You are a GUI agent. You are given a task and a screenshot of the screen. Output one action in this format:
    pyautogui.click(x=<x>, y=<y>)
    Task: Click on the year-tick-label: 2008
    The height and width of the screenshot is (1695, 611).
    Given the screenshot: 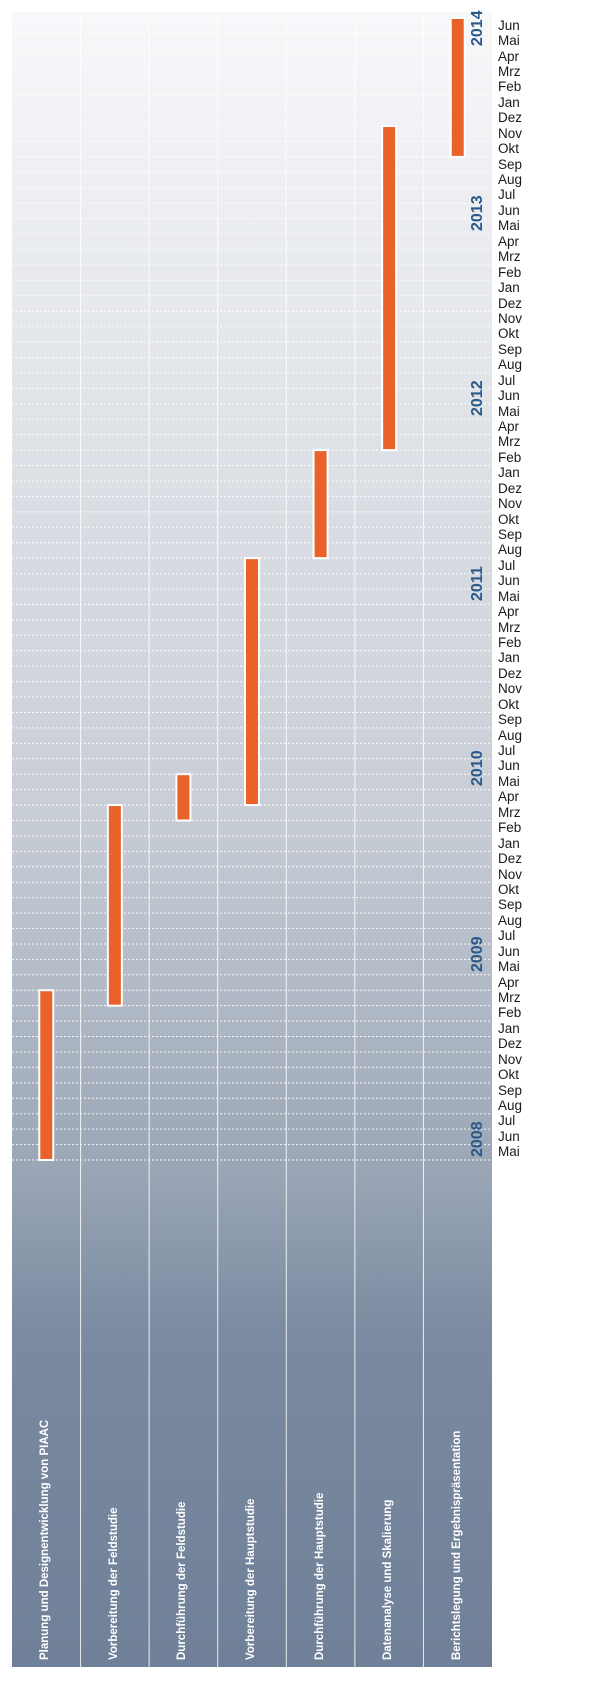 What is the action you would take?
    pyautogui.click(x=477, y=1139)
    